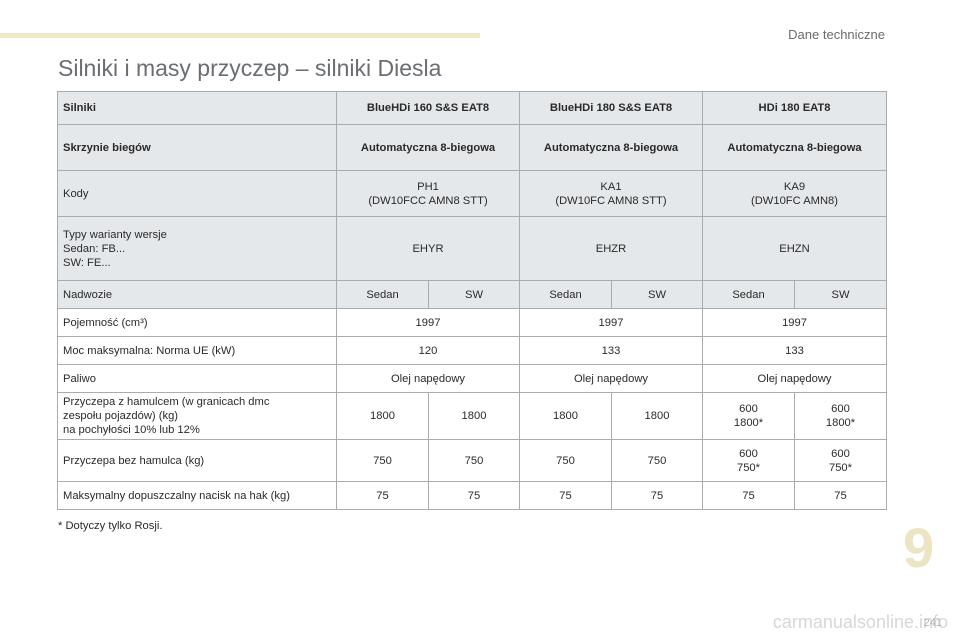 This screenshot has width=960, height=640. Describe the element at coordinates (611, 193) in the screenshot. I see `code-cell: KA1 (DW10FC AMN8 STT)` at that location.